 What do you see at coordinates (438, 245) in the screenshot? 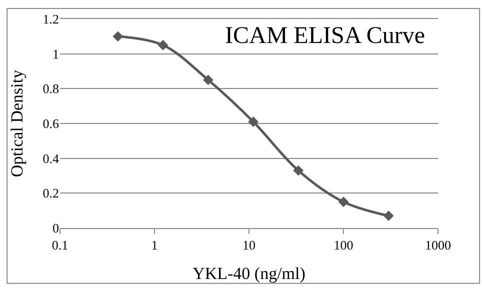
I see `x-tick-label: 1000` at bounding box center [438, 245].